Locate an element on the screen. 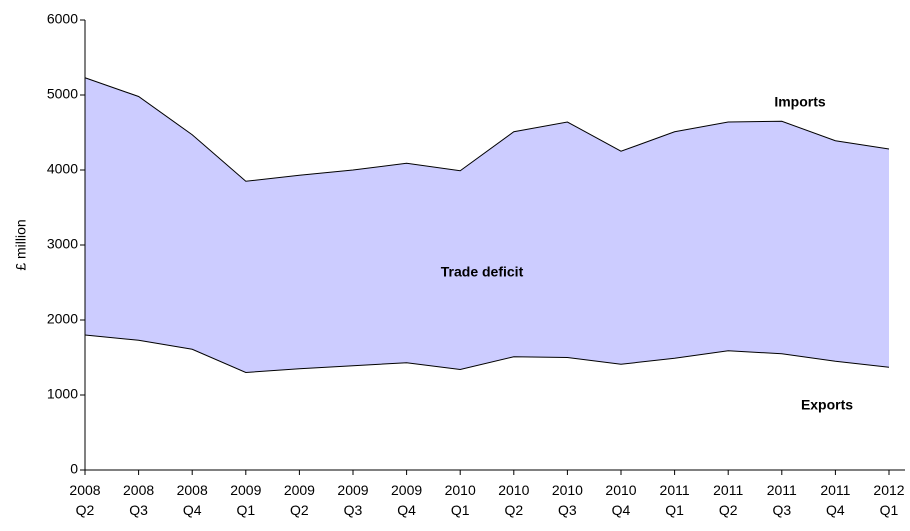 The width and height of the screenshot is (910, 531). x-tick-label: 2011 Q3 is located at coordinates (781, 500).